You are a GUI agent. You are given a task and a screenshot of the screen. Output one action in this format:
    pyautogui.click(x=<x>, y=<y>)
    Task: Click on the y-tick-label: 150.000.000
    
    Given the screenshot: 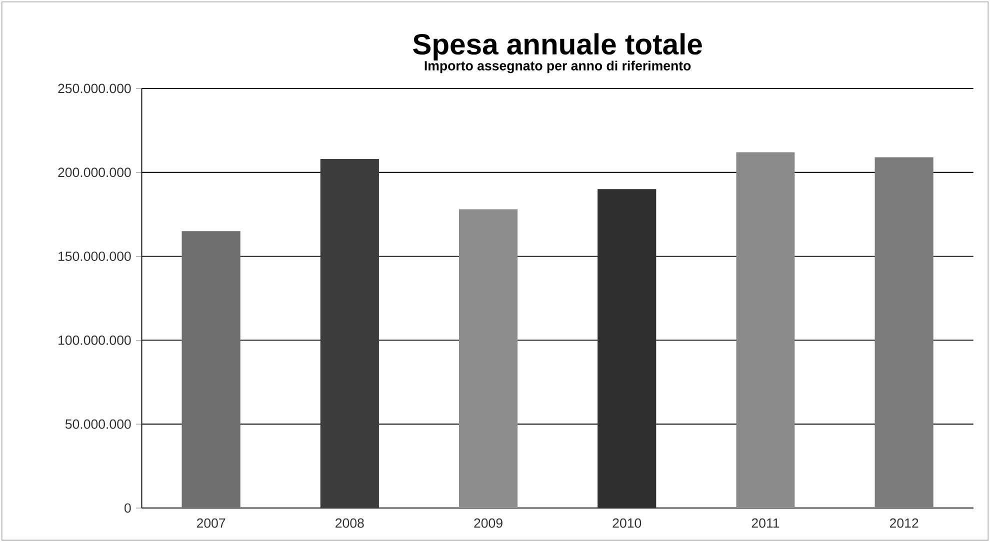 What is the action you would take?
    pyautogui.click(x=94, y=256)
    